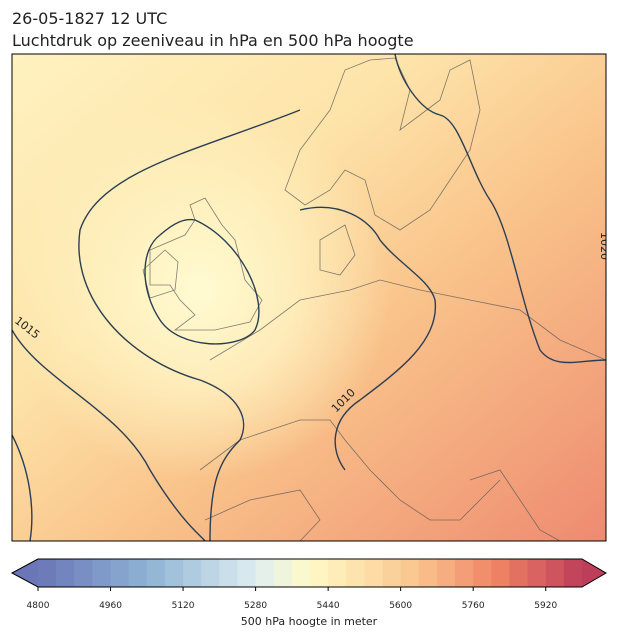  I want to click on colorbar-outline, so click(308, 573).